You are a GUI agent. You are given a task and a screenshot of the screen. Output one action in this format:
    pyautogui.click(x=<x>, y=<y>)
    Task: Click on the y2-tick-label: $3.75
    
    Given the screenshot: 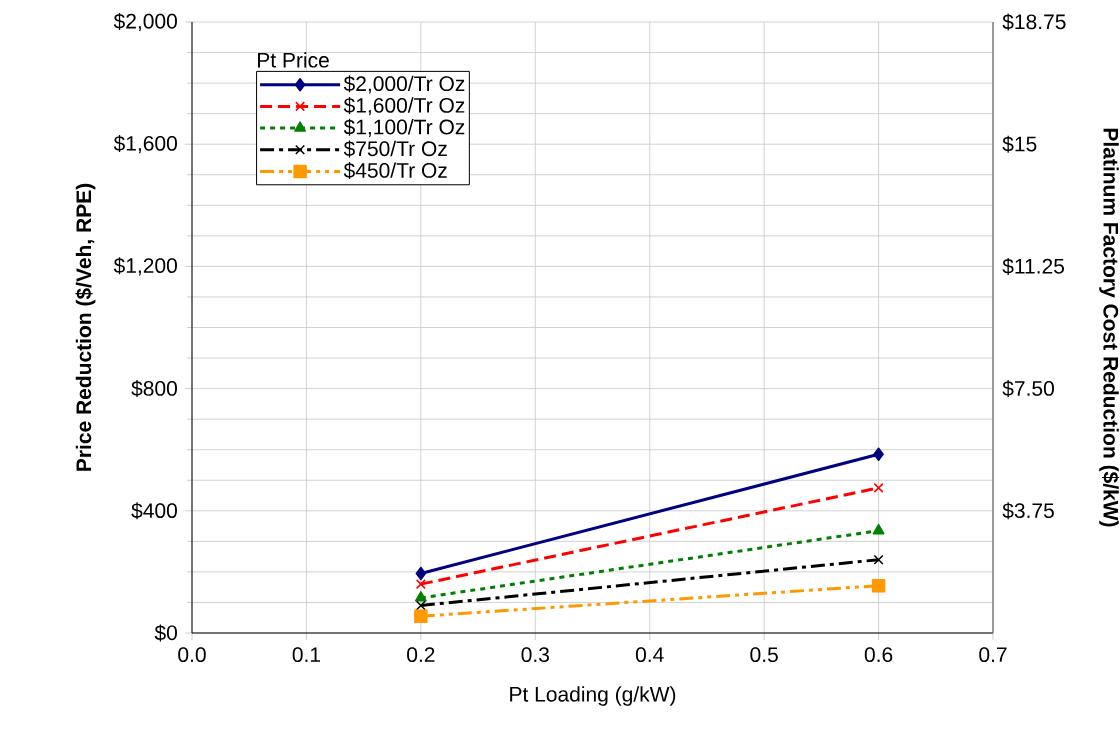 What is the action you would take?
    pyautogui.click(x=1028, y=511)
    